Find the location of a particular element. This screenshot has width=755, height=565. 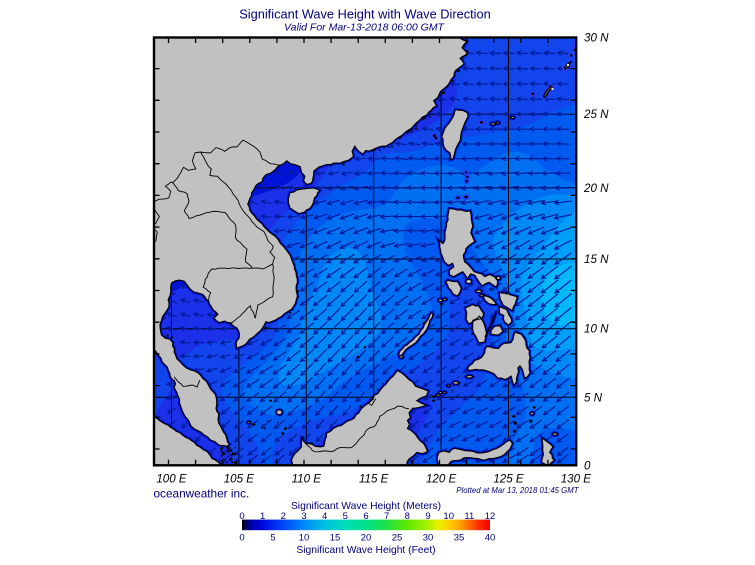

svg-text: 120 E is located at coordinates (441, 479).